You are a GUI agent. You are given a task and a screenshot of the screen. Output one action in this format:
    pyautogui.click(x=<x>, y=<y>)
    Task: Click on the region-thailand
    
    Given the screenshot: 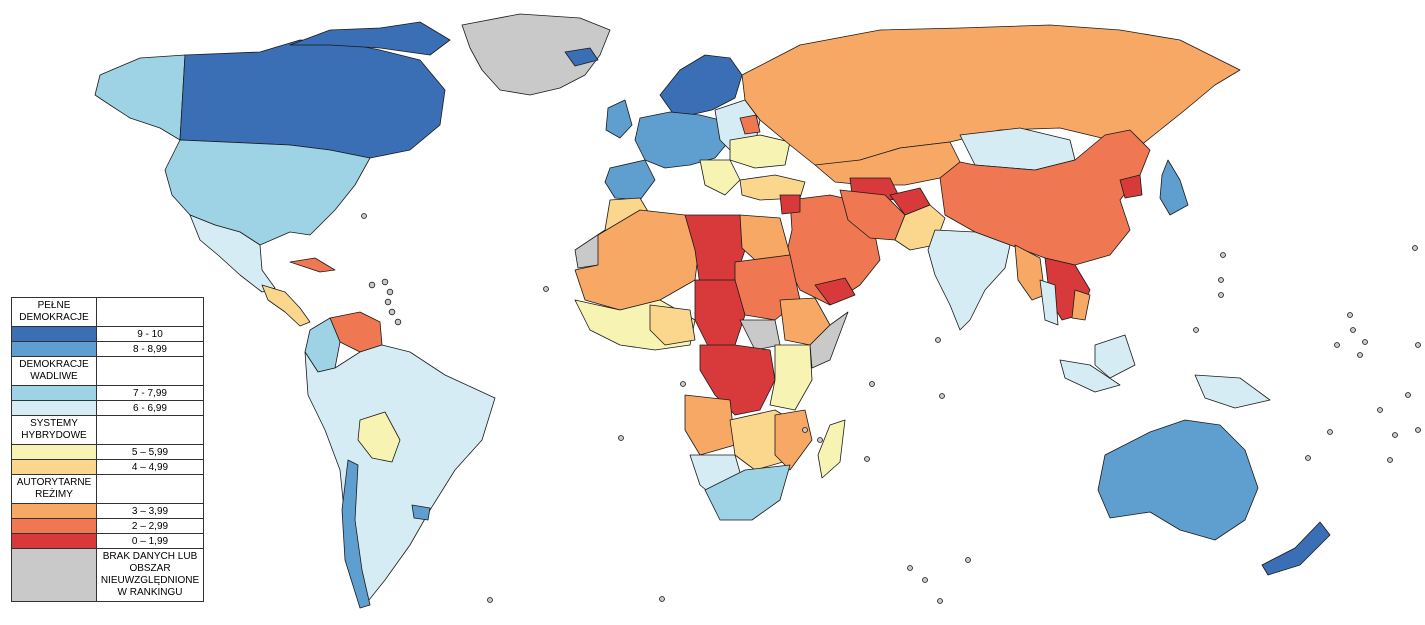 What is the action you would take?
    pyautogui.click(x=1049, y=302)
    